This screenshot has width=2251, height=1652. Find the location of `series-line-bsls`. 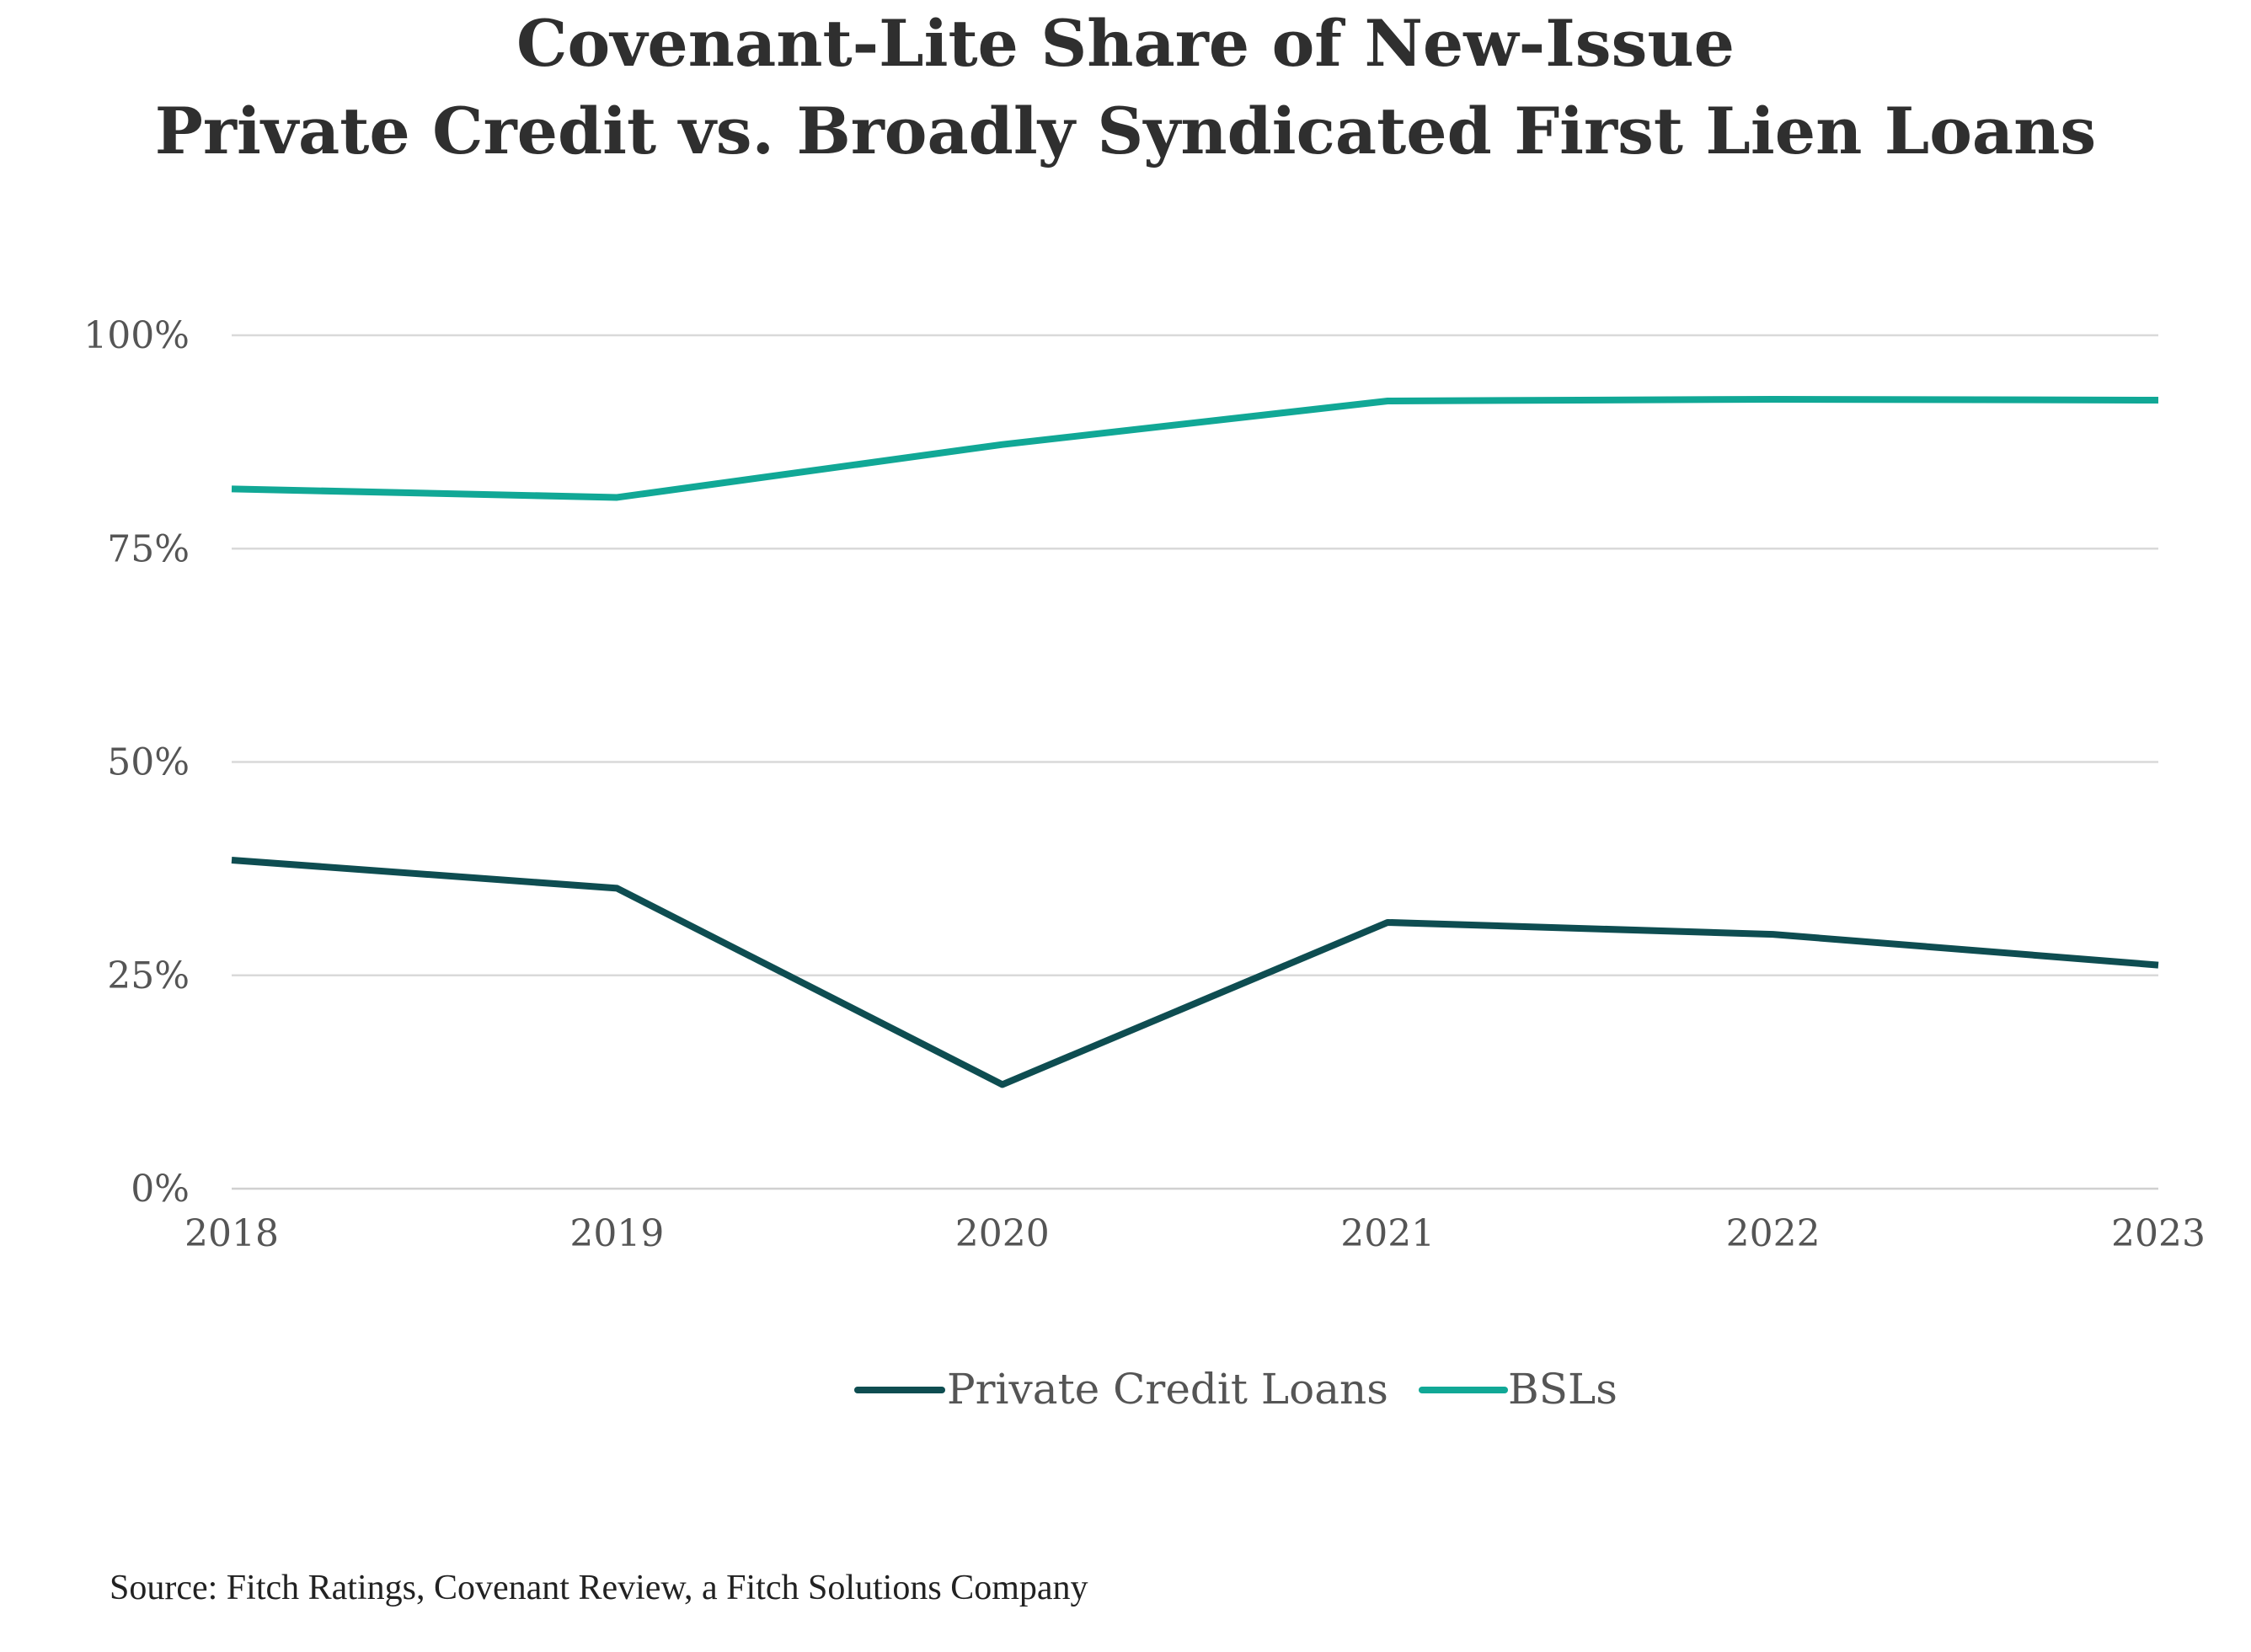

series-line-bsls is located at coordinates (1195, 448).